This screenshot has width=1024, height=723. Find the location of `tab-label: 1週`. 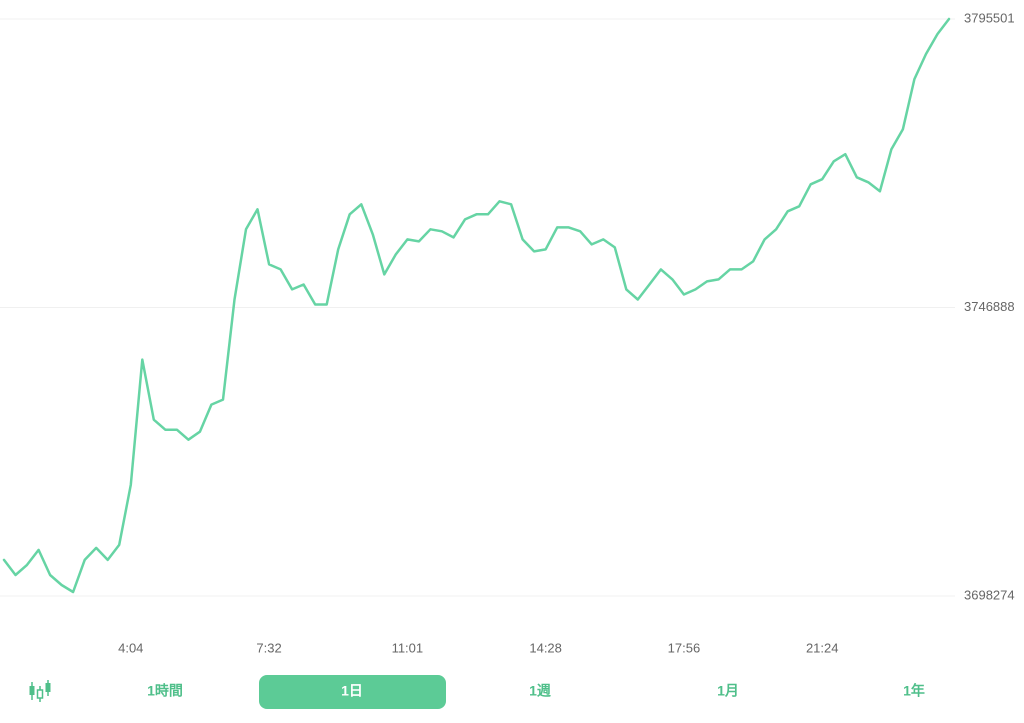

tab-label: 1週 is located at coordinates (540, 691).